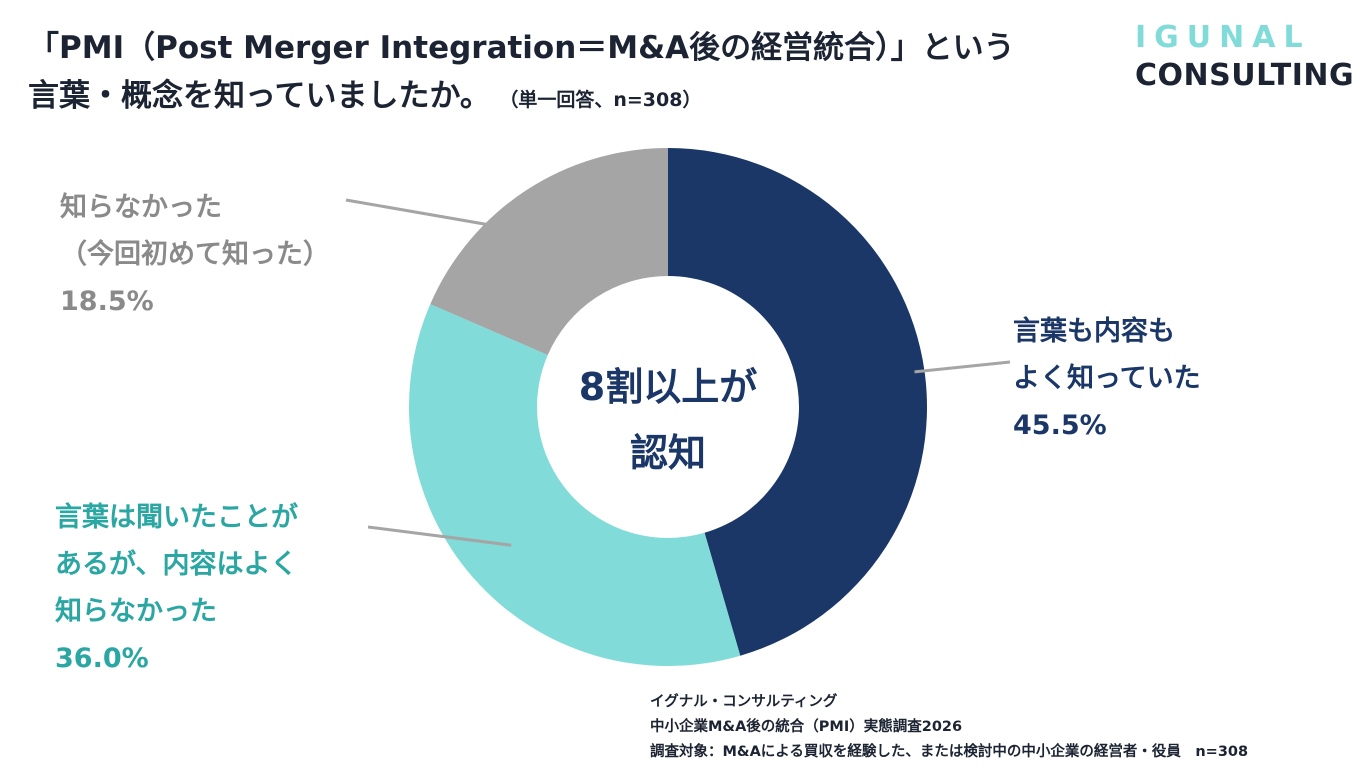  Describe the element at coordinates (439, 536) in the screenshot. I see `leader-line-heard-only` at that location.